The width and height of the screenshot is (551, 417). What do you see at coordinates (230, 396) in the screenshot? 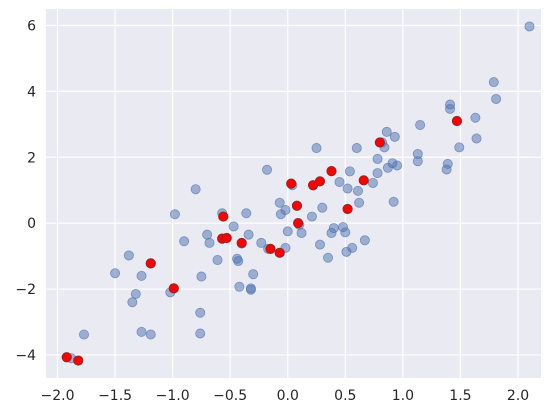
I see `x-tick-label: −0.5` at bounding box center [230, 396].